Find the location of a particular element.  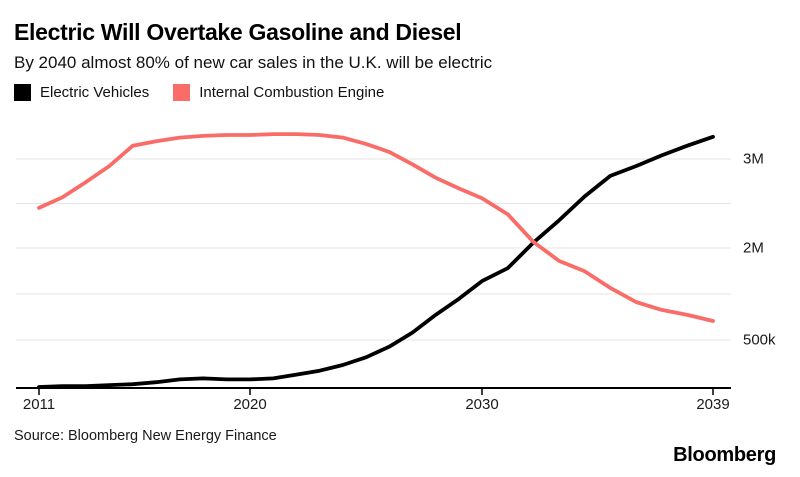

legend-item-electric-vehicles: Electric Vehicles is located at coordinates (81, 92).